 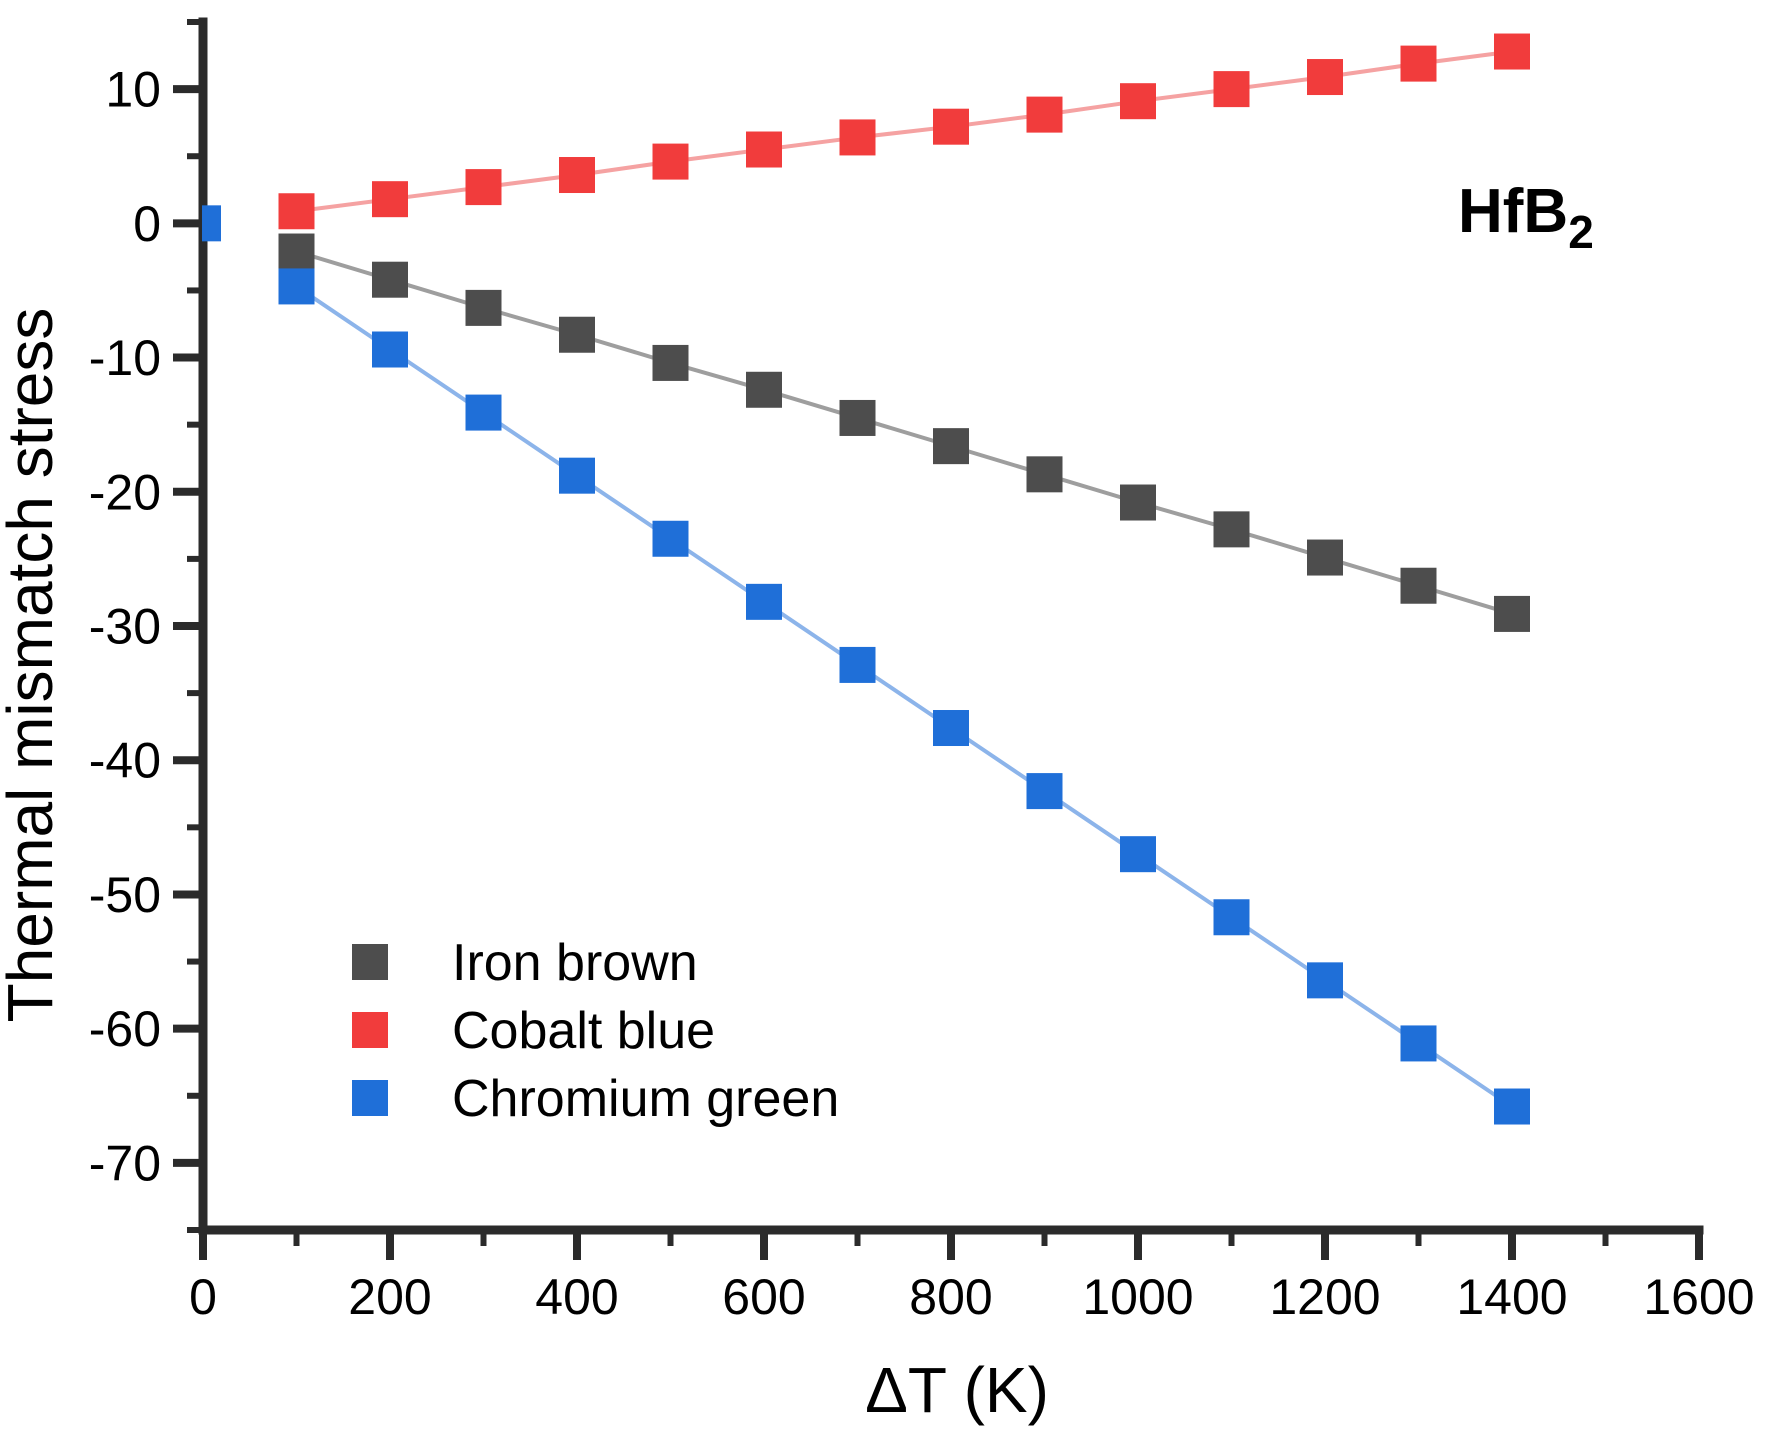 I want to click on legend-label-chromium-green: Chromium green, so click(x=645, y=1099).